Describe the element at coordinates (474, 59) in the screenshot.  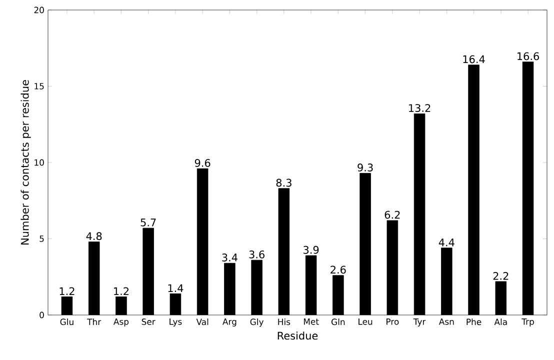
I see `data-label: 16.4` at that location.